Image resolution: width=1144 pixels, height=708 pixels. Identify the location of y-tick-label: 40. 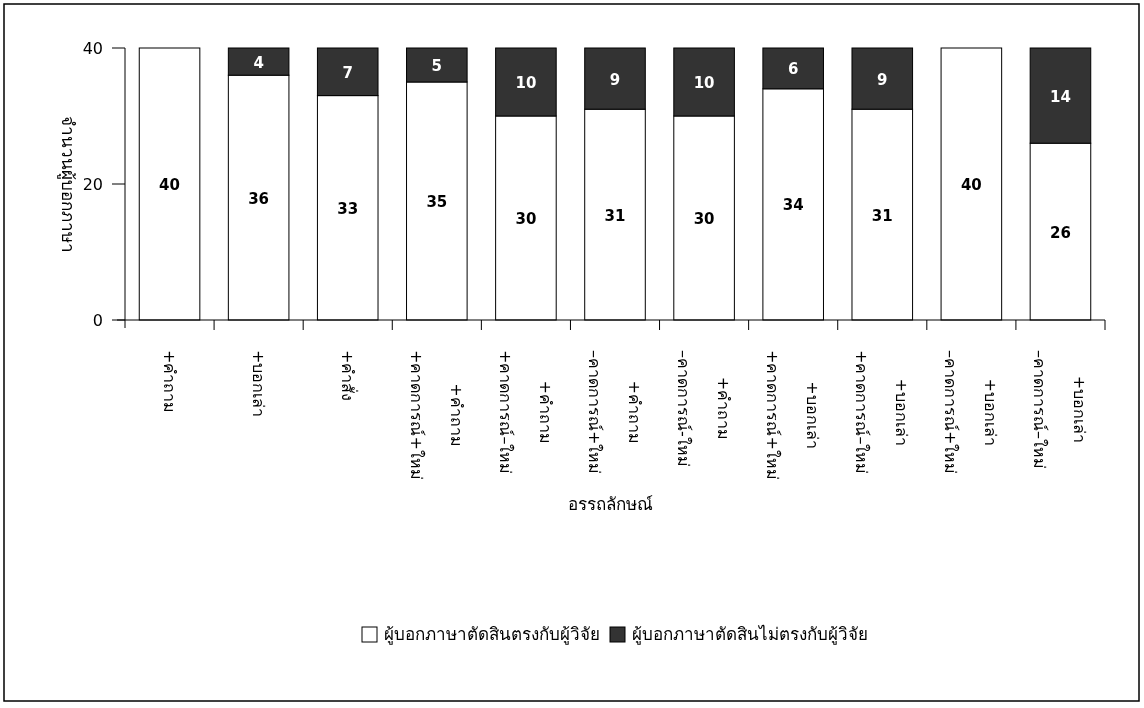
(92, 48).